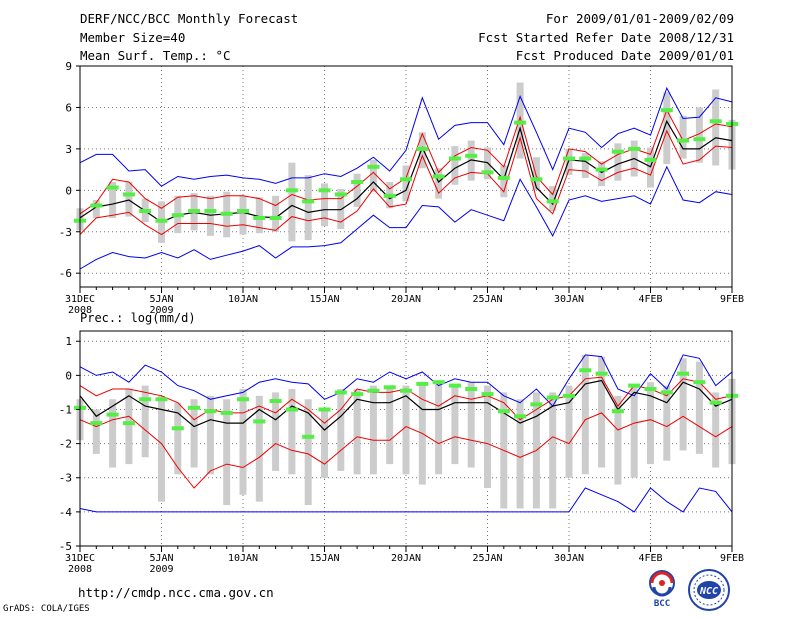 This screenshot has height=618, width=800. Describe the element at coordinates (65, 444) in the screenshot. I see `y-tick-label: -2` at that location.